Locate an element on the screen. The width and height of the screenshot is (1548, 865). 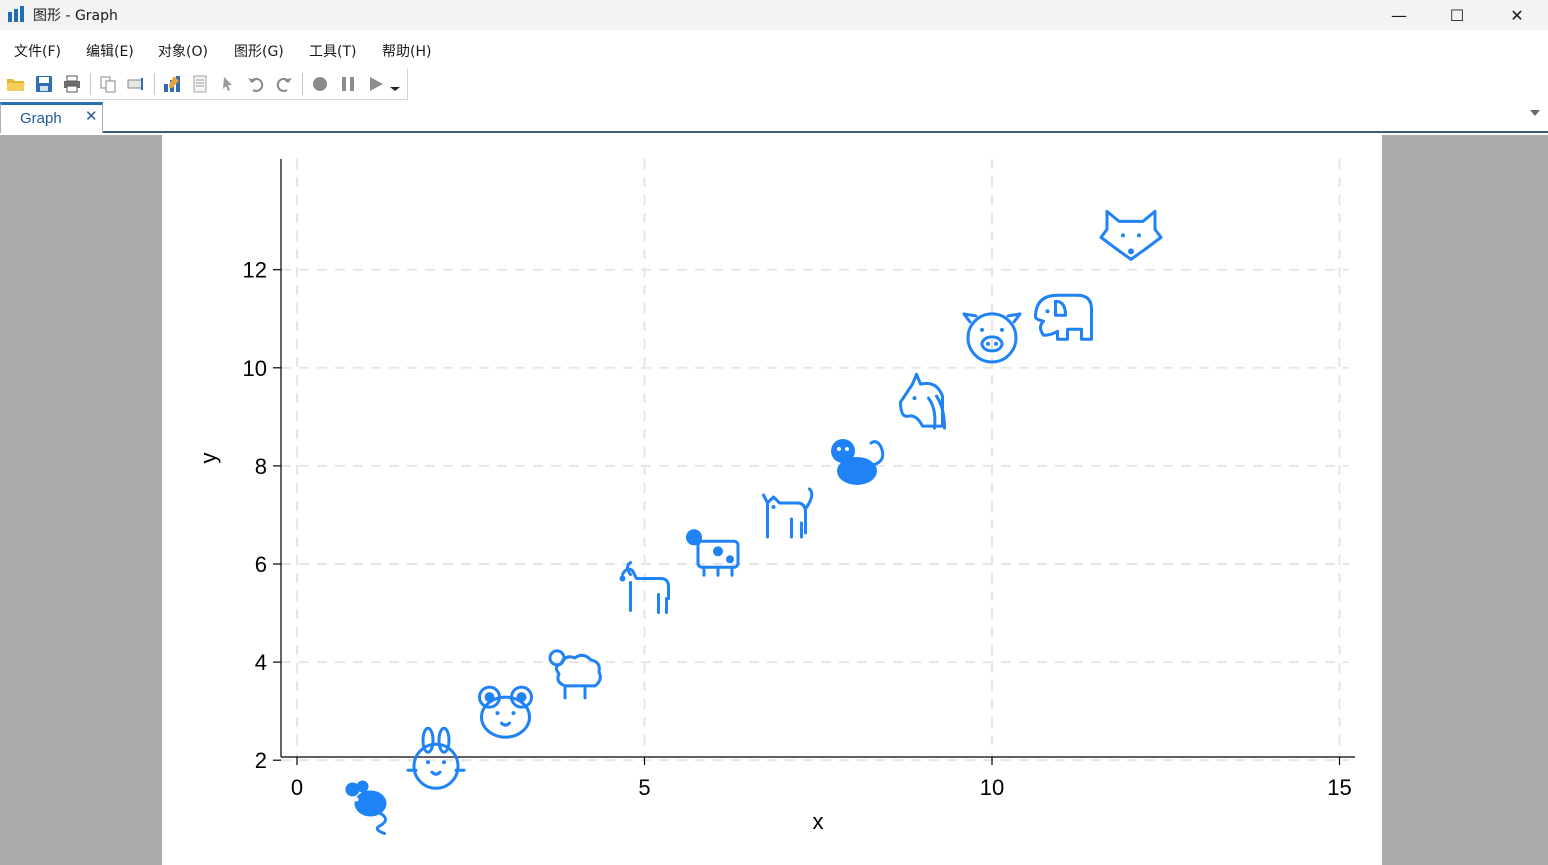
close-button: ✕ is located at coordinates (1517, 15).